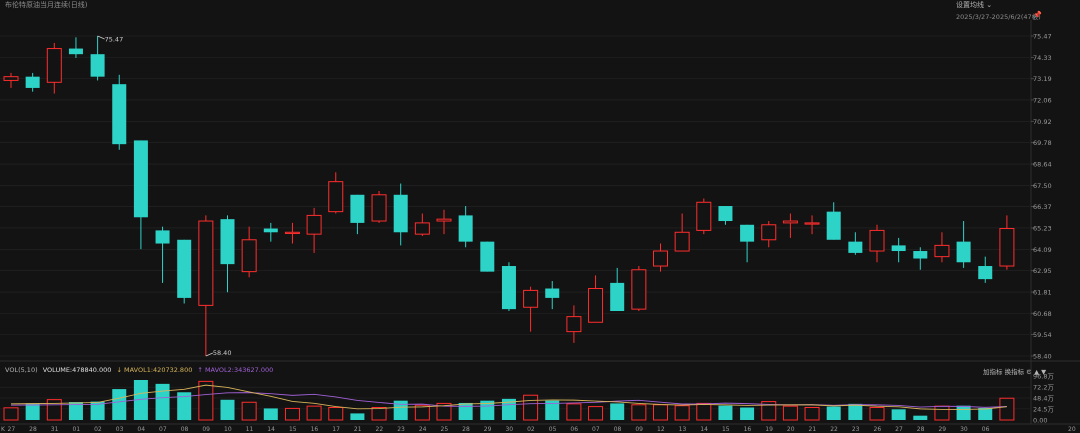 The image size is (1080, 433). I want to click on date-tick-label: 20, so click(791, 429).